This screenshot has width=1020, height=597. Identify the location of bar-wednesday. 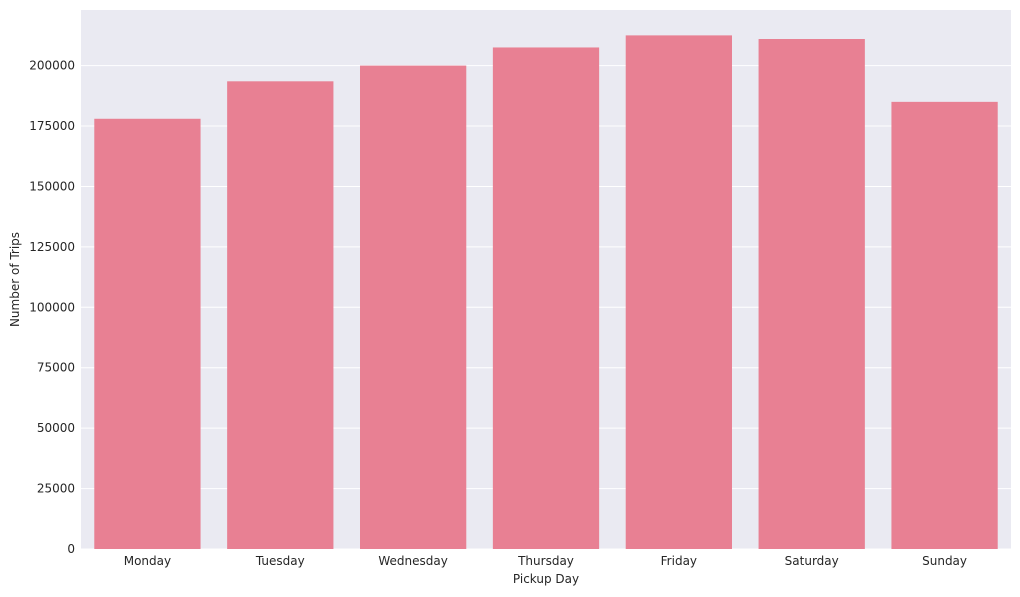
(413, 307).